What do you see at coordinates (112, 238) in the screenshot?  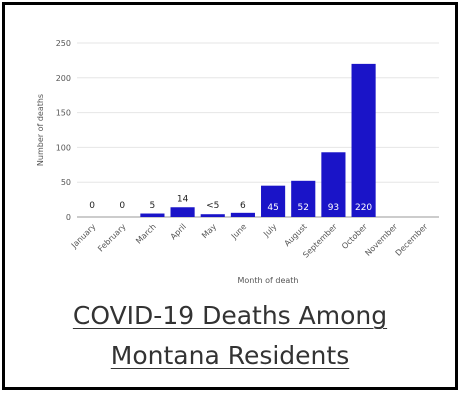 I see `x-tick-label: February` at bounding box center [112, 238].